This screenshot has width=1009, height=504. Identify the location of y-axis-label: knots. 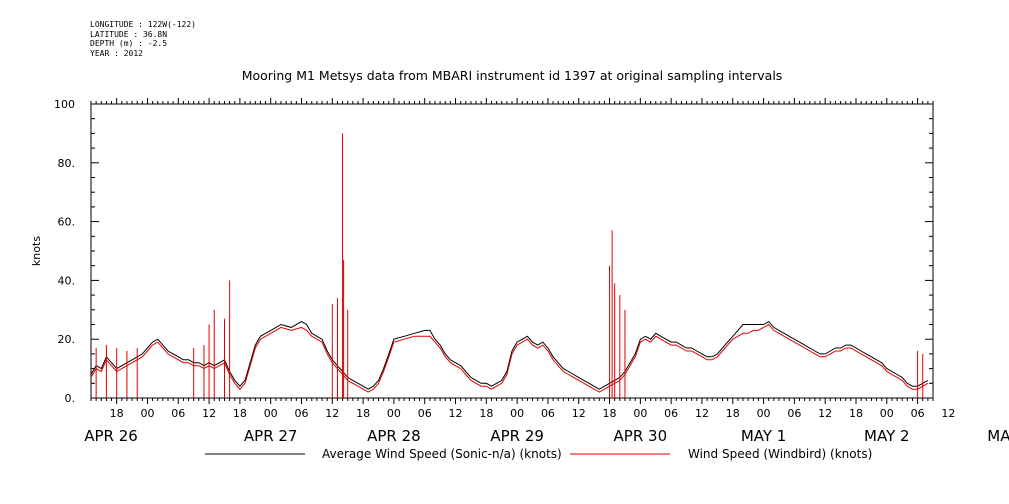
(36, 251).